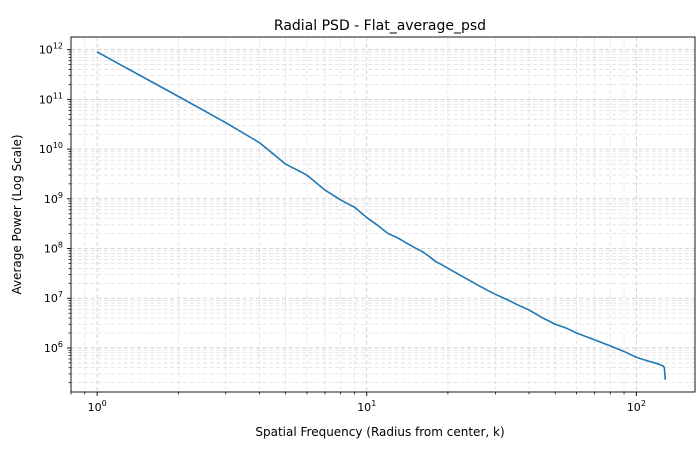 This screenshot has width=700, height=475. I want to click on chart-title: Radial PSD - Flat_average_psd, so click(380, 26).